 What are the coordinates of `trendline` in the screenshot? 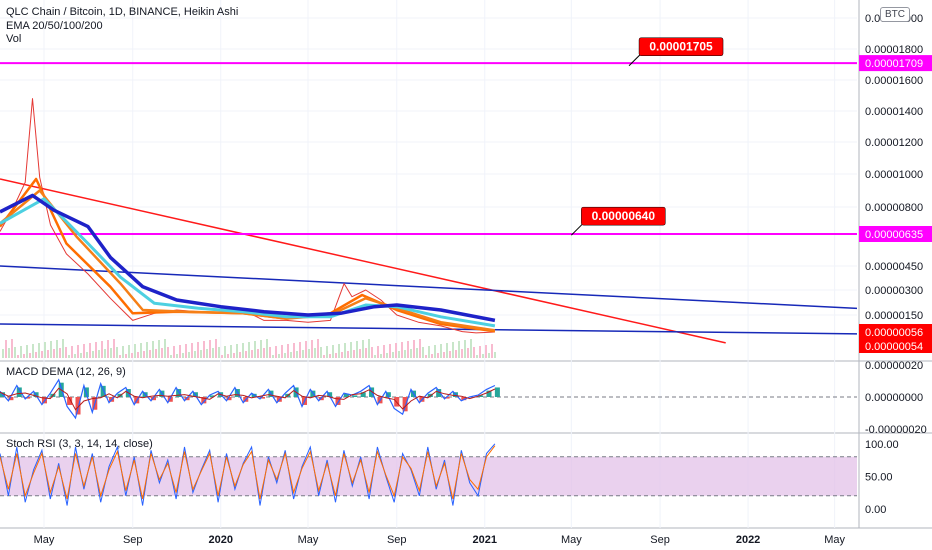 It's located at (429, 287).